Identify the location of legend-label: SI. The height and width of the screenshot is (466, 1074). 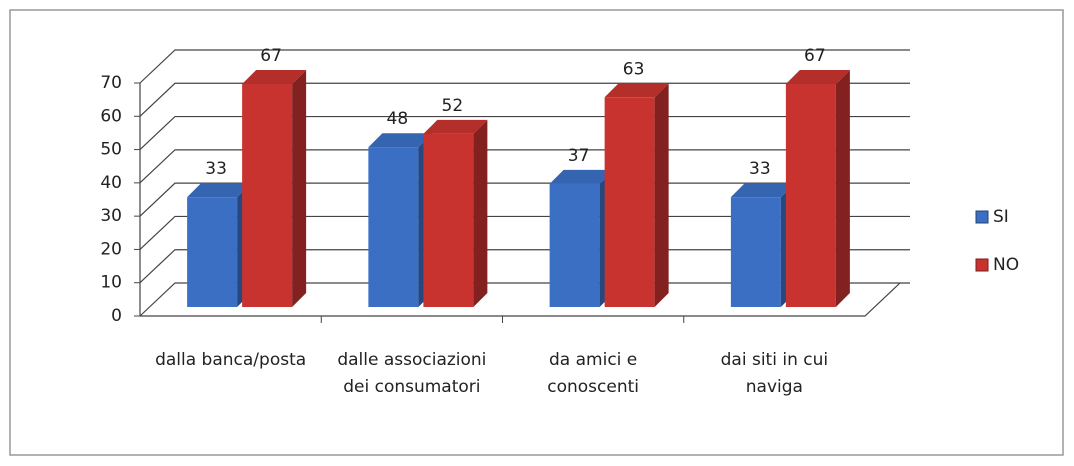
(1001, 217).